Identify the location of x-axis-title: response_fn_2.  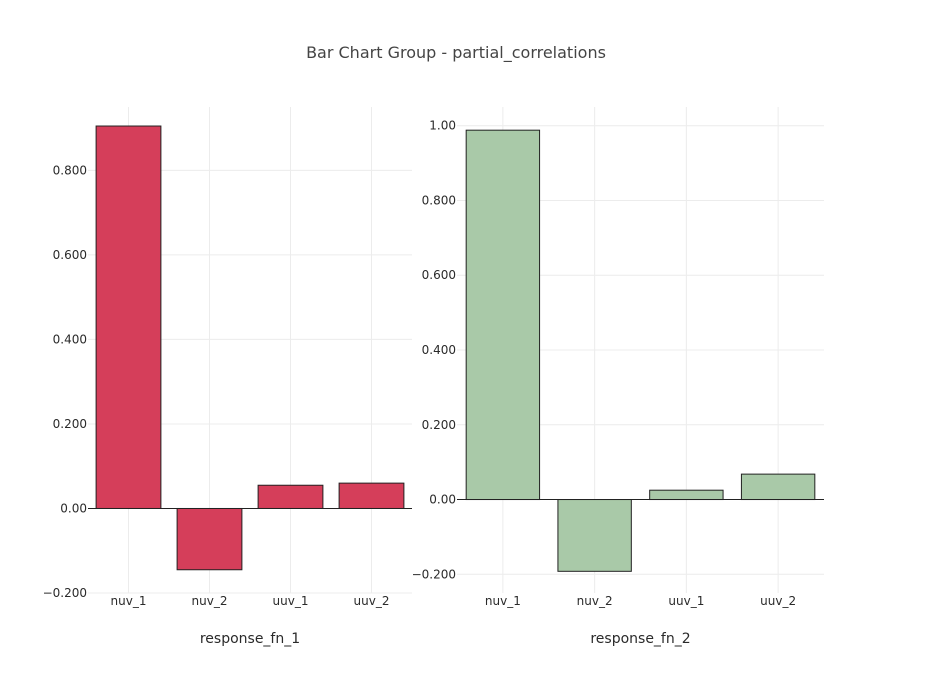
(640, 639).